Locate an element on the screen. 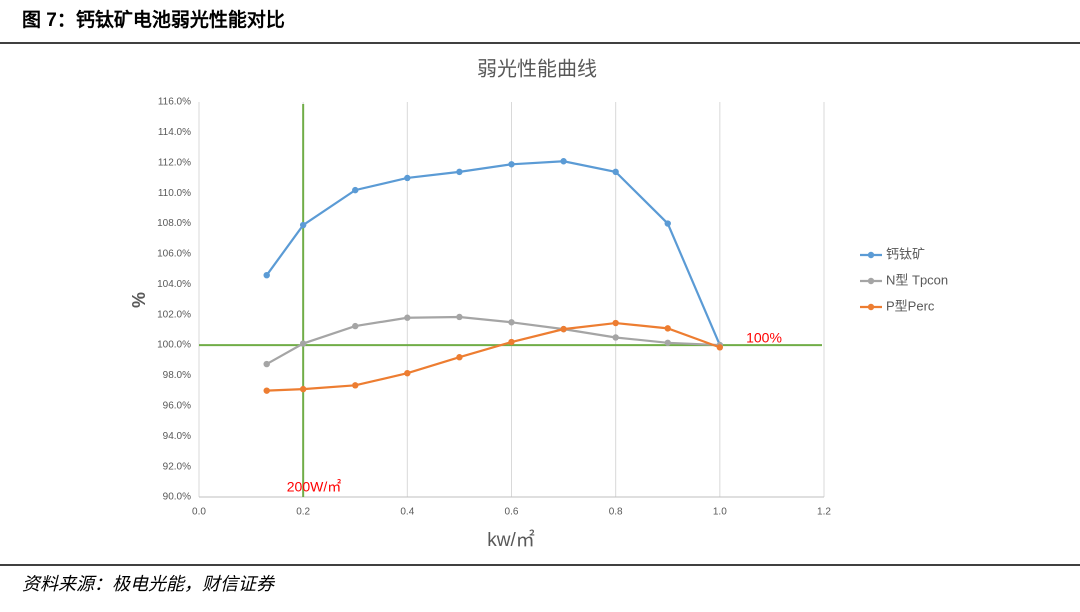 This screenshot has height=612, width=1080. y-tick-label: 94.0% is located at coordinates (177, 436).